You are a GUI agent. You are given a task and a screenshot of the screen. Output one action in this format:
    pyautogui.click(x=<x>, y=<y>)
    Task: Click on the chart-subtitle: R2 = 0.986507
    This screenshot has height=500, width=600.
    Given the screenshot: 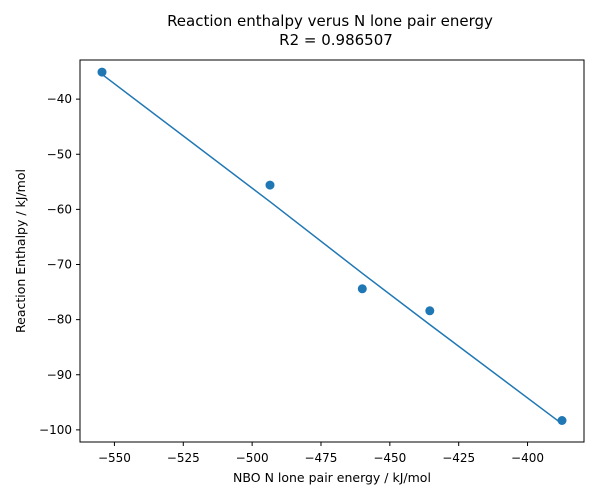 What is the action you would take?
    pyautogui.click(x=336, y=40)
    